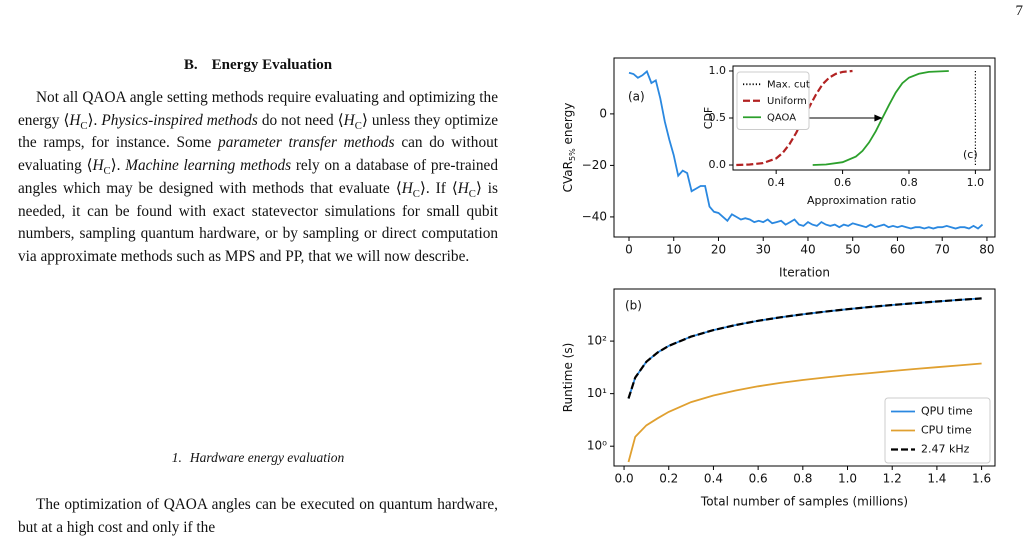  What do you see at coordinates (190, 65) in the screenshot?
I see `section-number: B.` at bounding box center [190, 65].